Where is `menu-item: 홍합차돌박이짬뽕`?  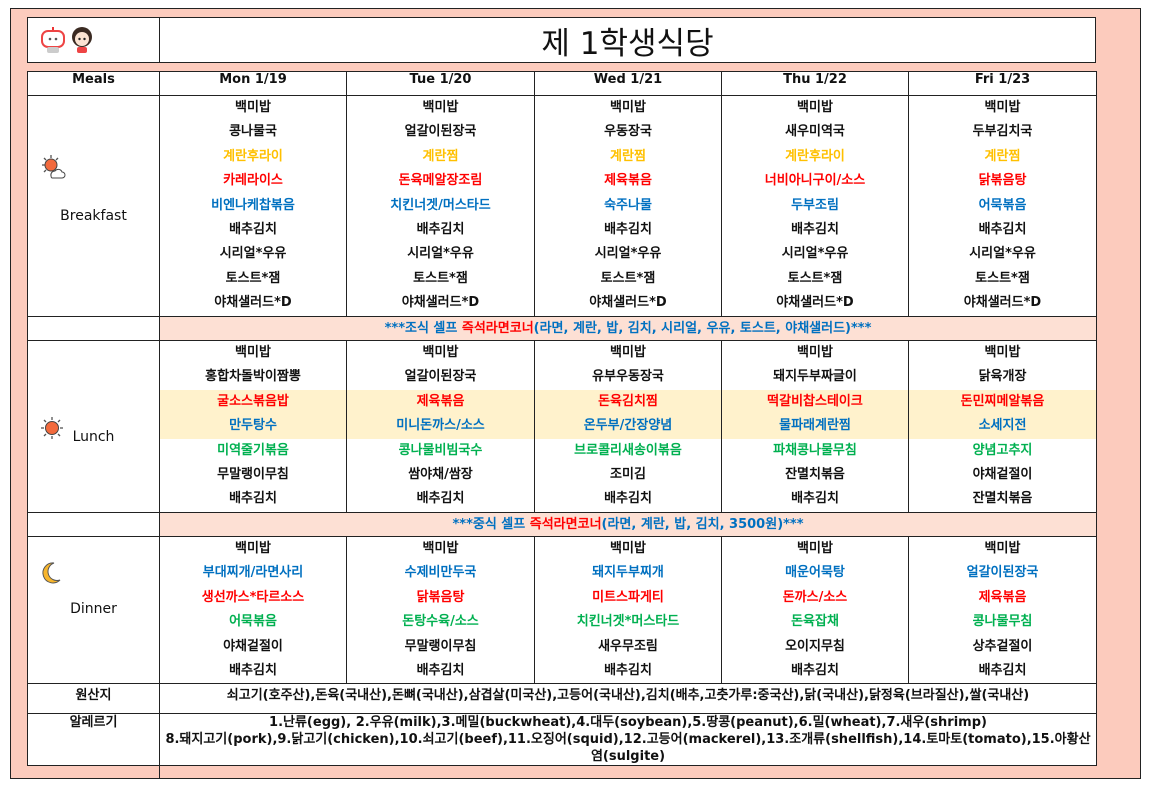
menu-item: 홍합차돌박이짬뽕 is located at coordinates (253, 377).